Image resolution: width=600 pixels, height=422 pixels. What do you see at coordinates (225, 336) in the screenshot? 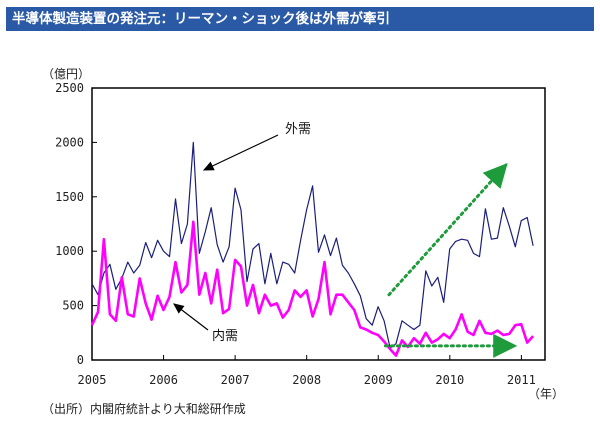
I see `annotation-domestic: 内需` at bounding box center [225, 336].